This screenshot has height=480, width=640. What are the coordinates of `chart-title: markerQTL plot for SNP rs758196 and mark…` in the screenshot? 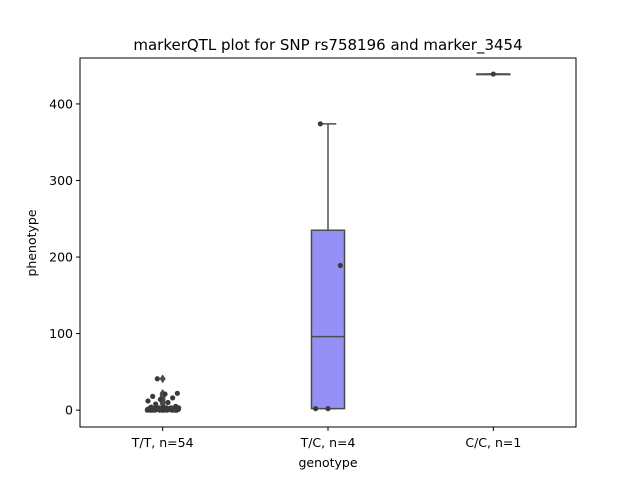 It's located at (327, 45).